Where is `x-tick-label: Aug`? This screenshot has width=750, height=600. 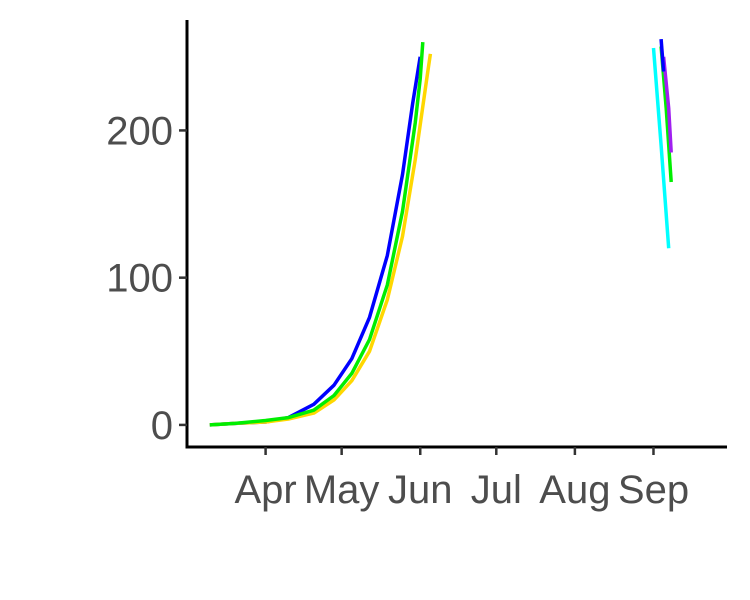
x-tick-label: Aug is located at coordinates (574, 490).